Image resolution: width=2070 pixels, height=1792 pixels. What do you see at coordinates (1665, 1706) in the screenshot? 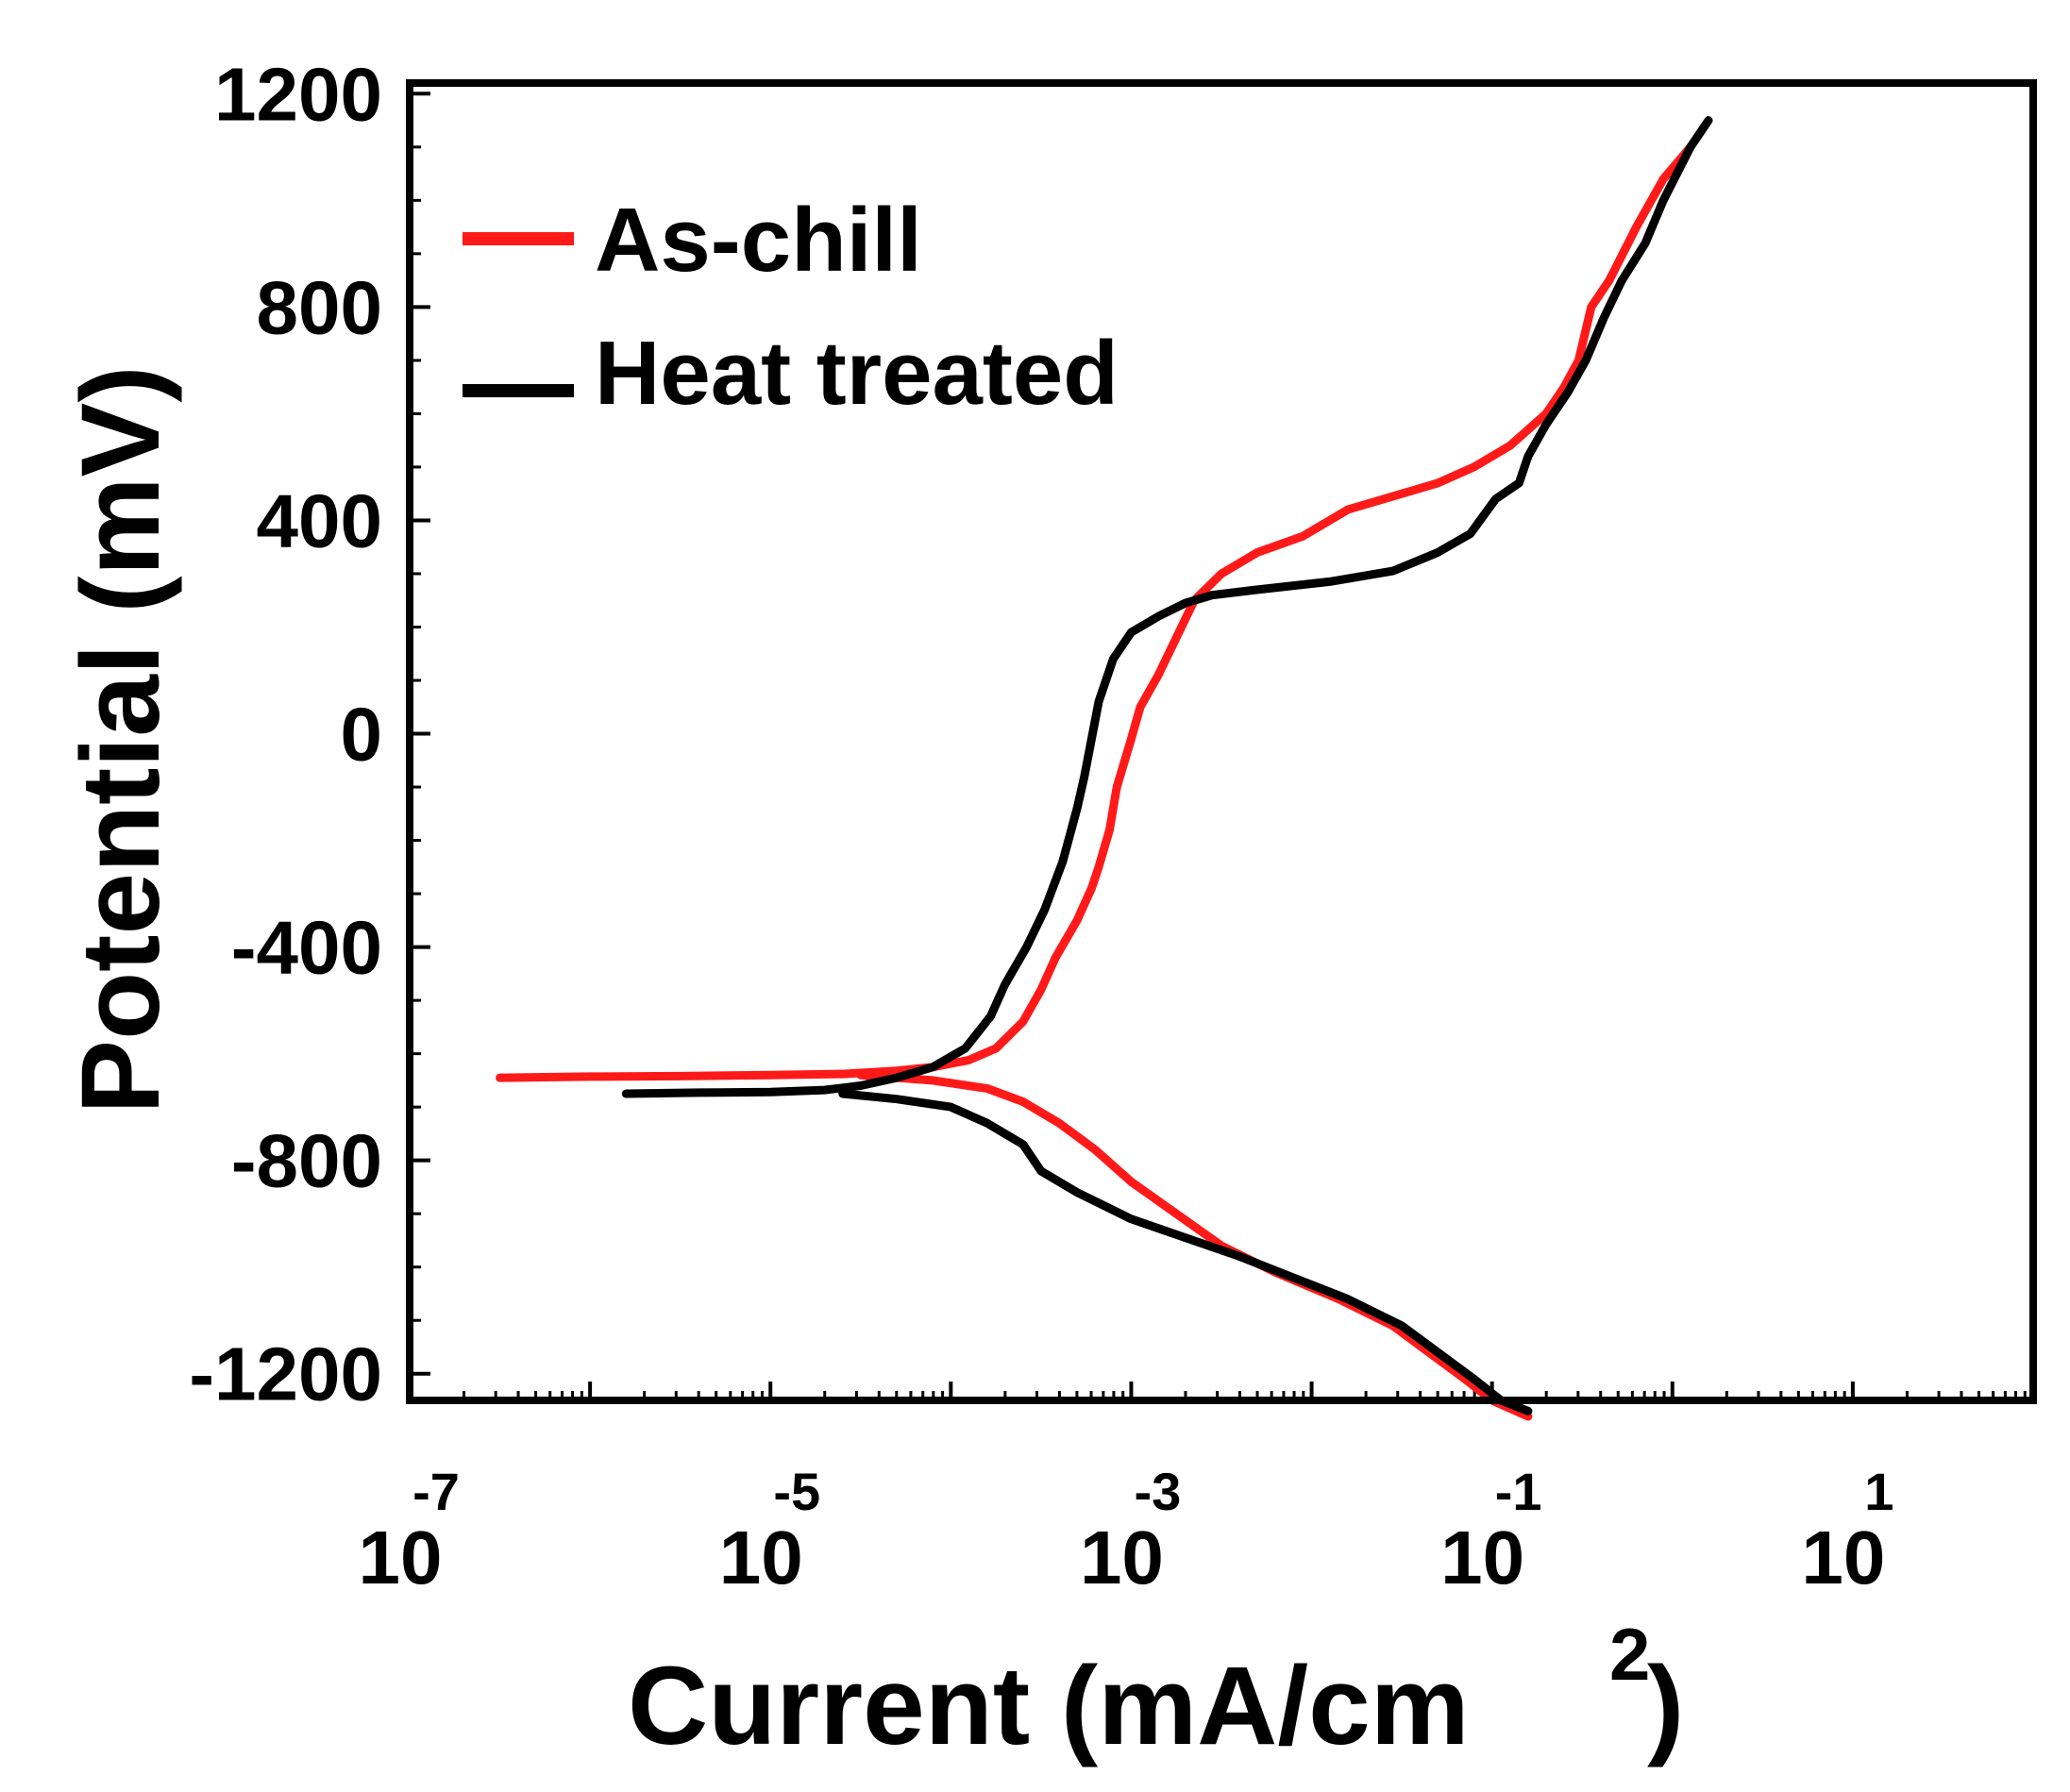
I see `x-axis-title-close: )` at bounding box center [1665, 1706].